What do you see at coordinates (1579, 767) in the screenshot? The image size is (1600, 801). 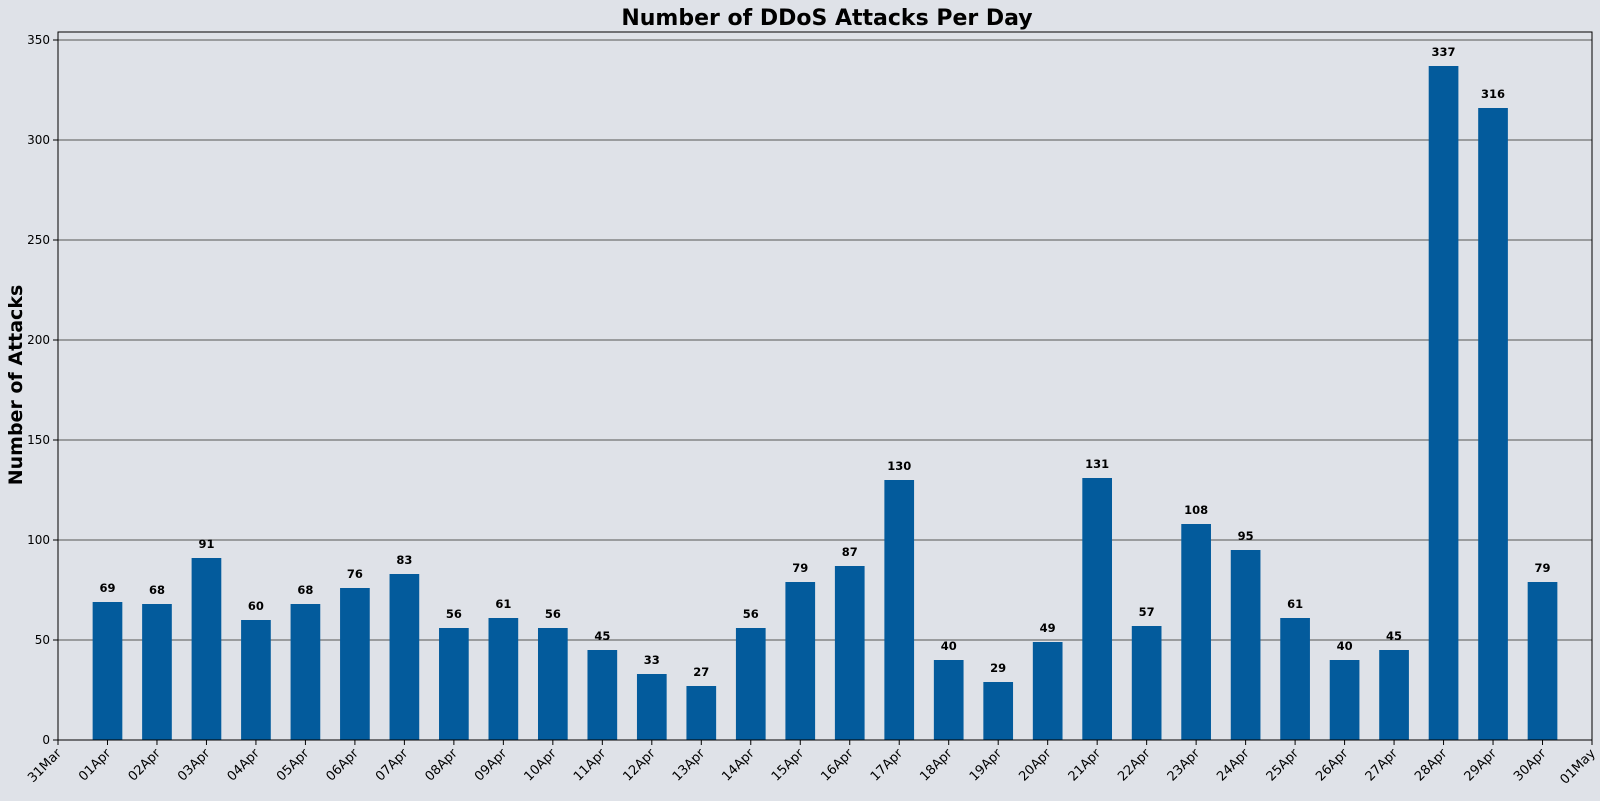 I see `x-tick-label: 01May` at bounding box center [1579, 767].